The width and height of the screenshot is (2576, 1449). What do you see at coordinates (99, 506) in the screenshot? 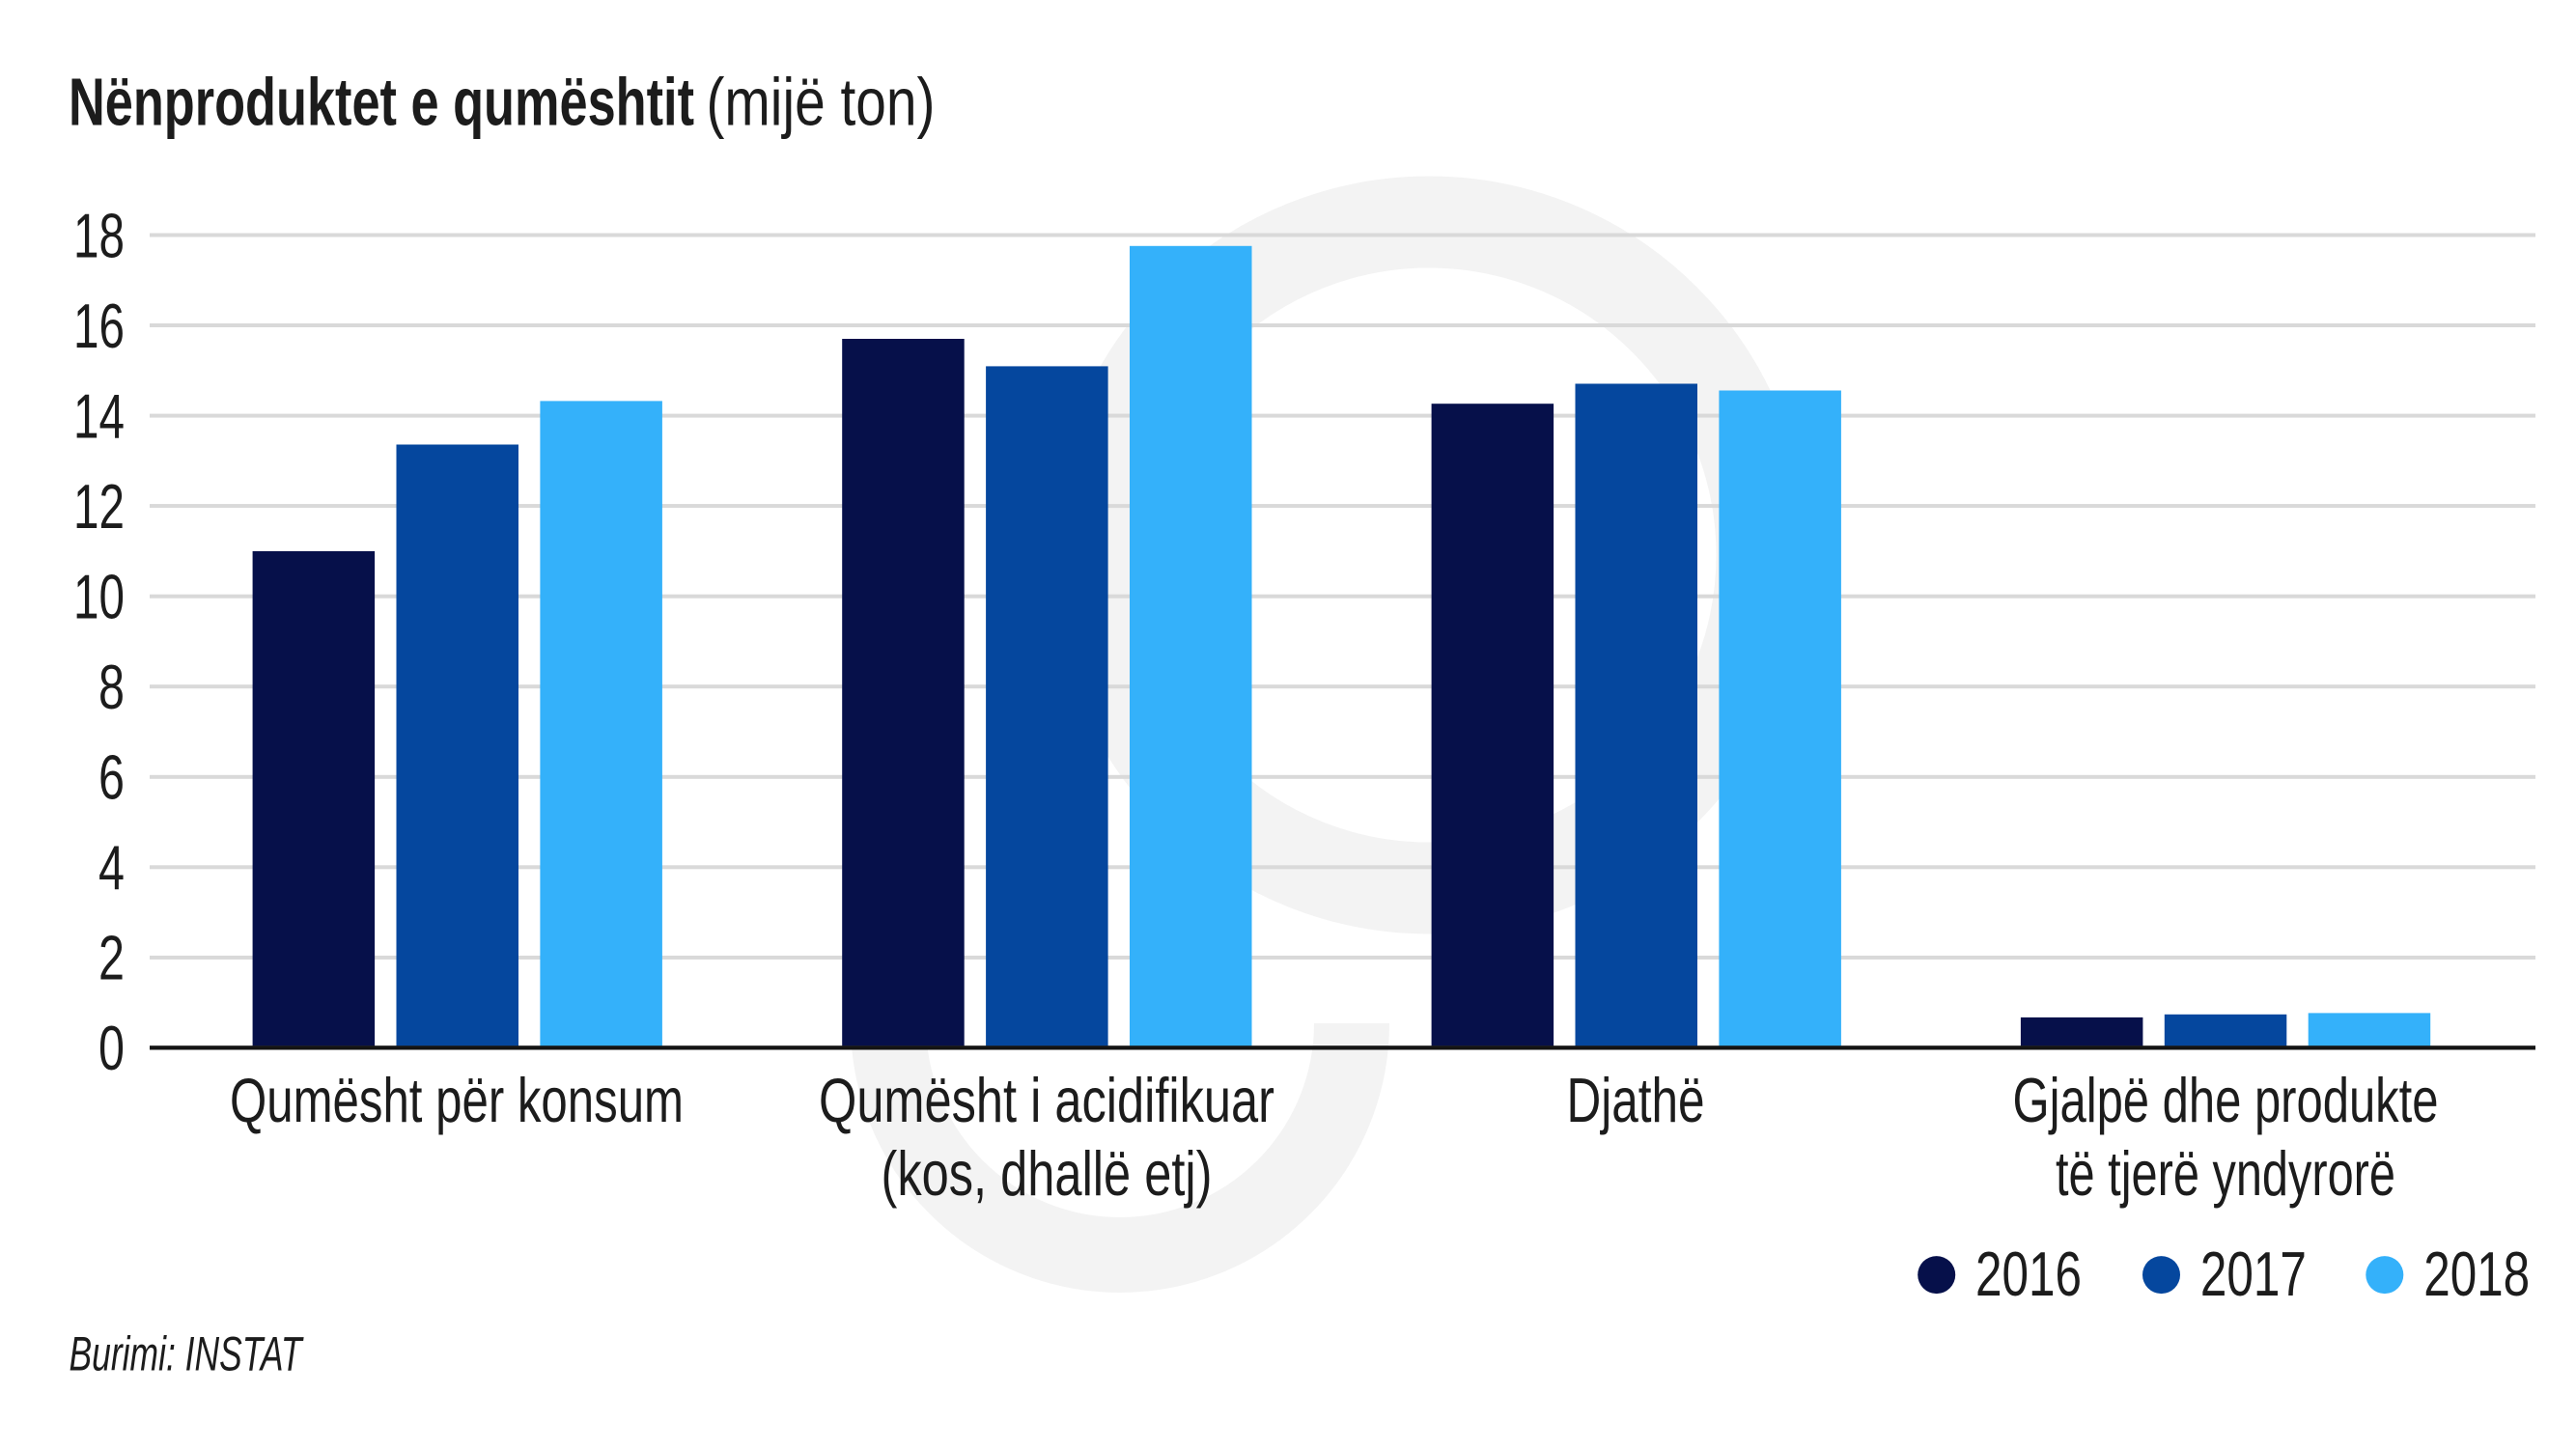
I see `svg-text: 12` at bounding box center [99, 506].